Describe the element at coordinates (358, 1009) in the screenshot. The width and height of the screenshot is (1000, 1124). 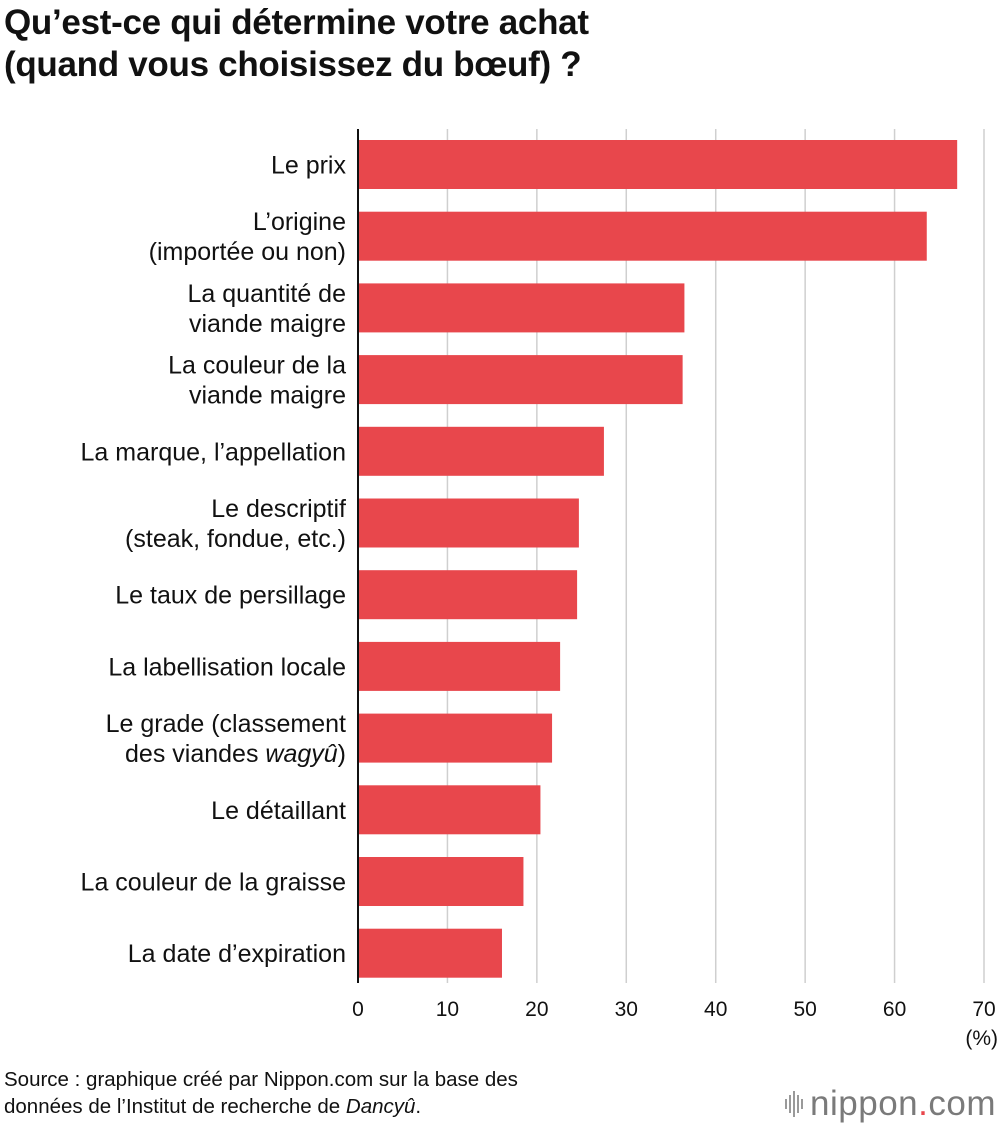
I see `x-tick-label: 0` at that location.